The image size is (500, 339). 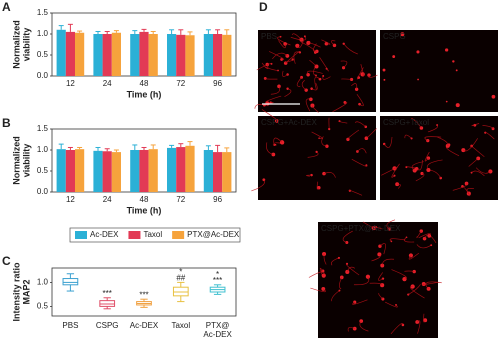 I want to click on panel-label: D, so click(x=263, y=7).